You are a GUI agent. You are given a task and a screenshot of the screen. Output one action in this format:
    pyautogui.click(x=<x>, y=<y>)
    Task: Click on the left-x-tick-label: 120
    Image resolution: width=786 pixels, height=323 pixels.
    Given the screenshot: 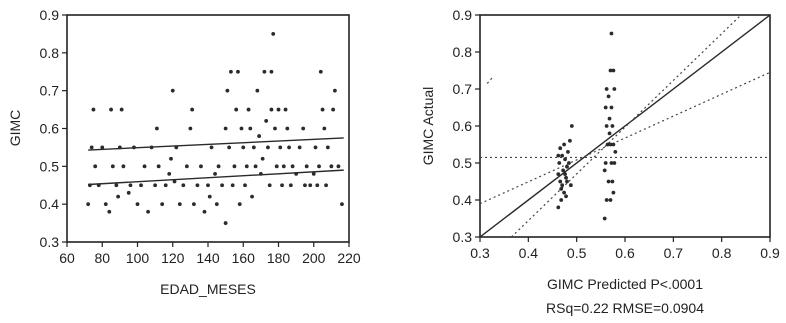 What is the action you would take?
    pyautogui.click(x=173, y=258)
    